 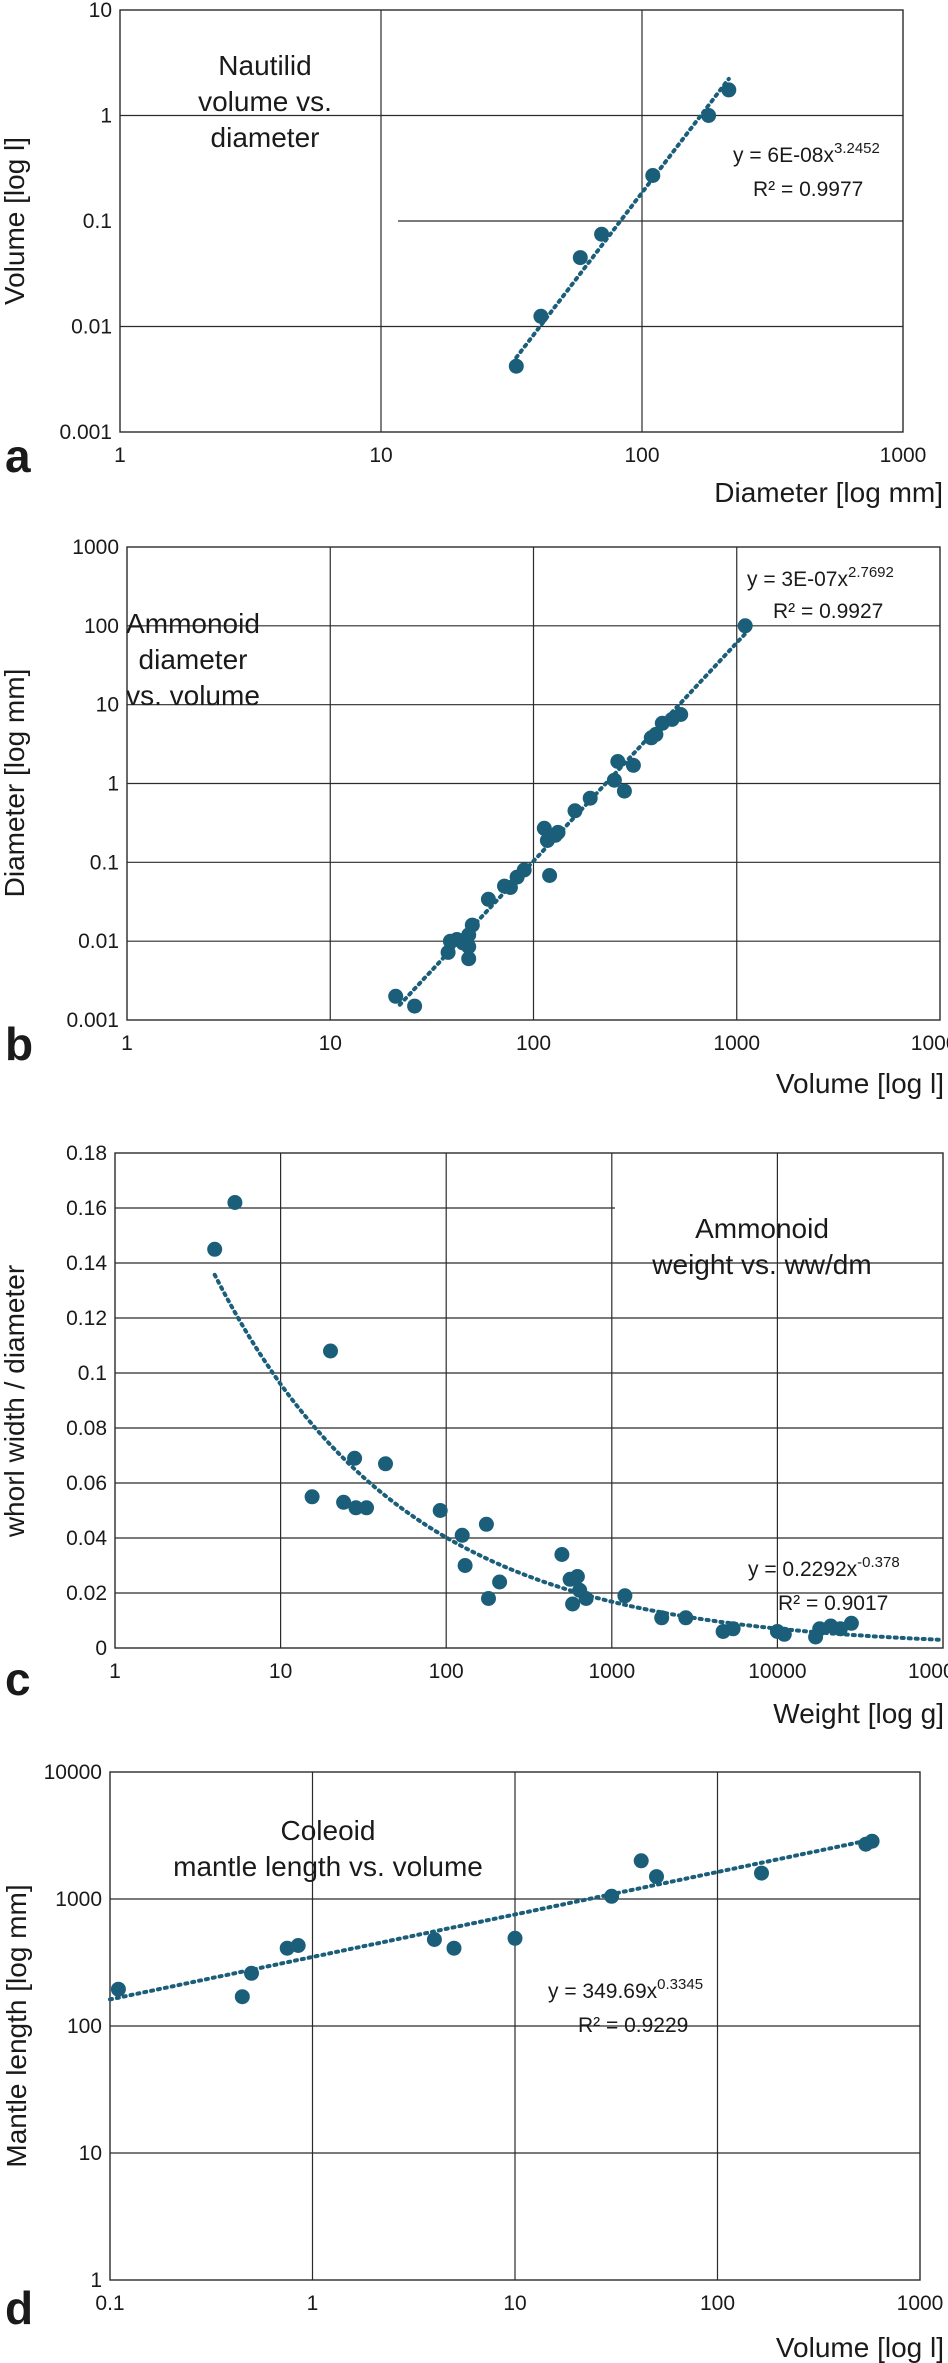 I want to click on x-tick-label: 10000, so click(x=777, y=1671).